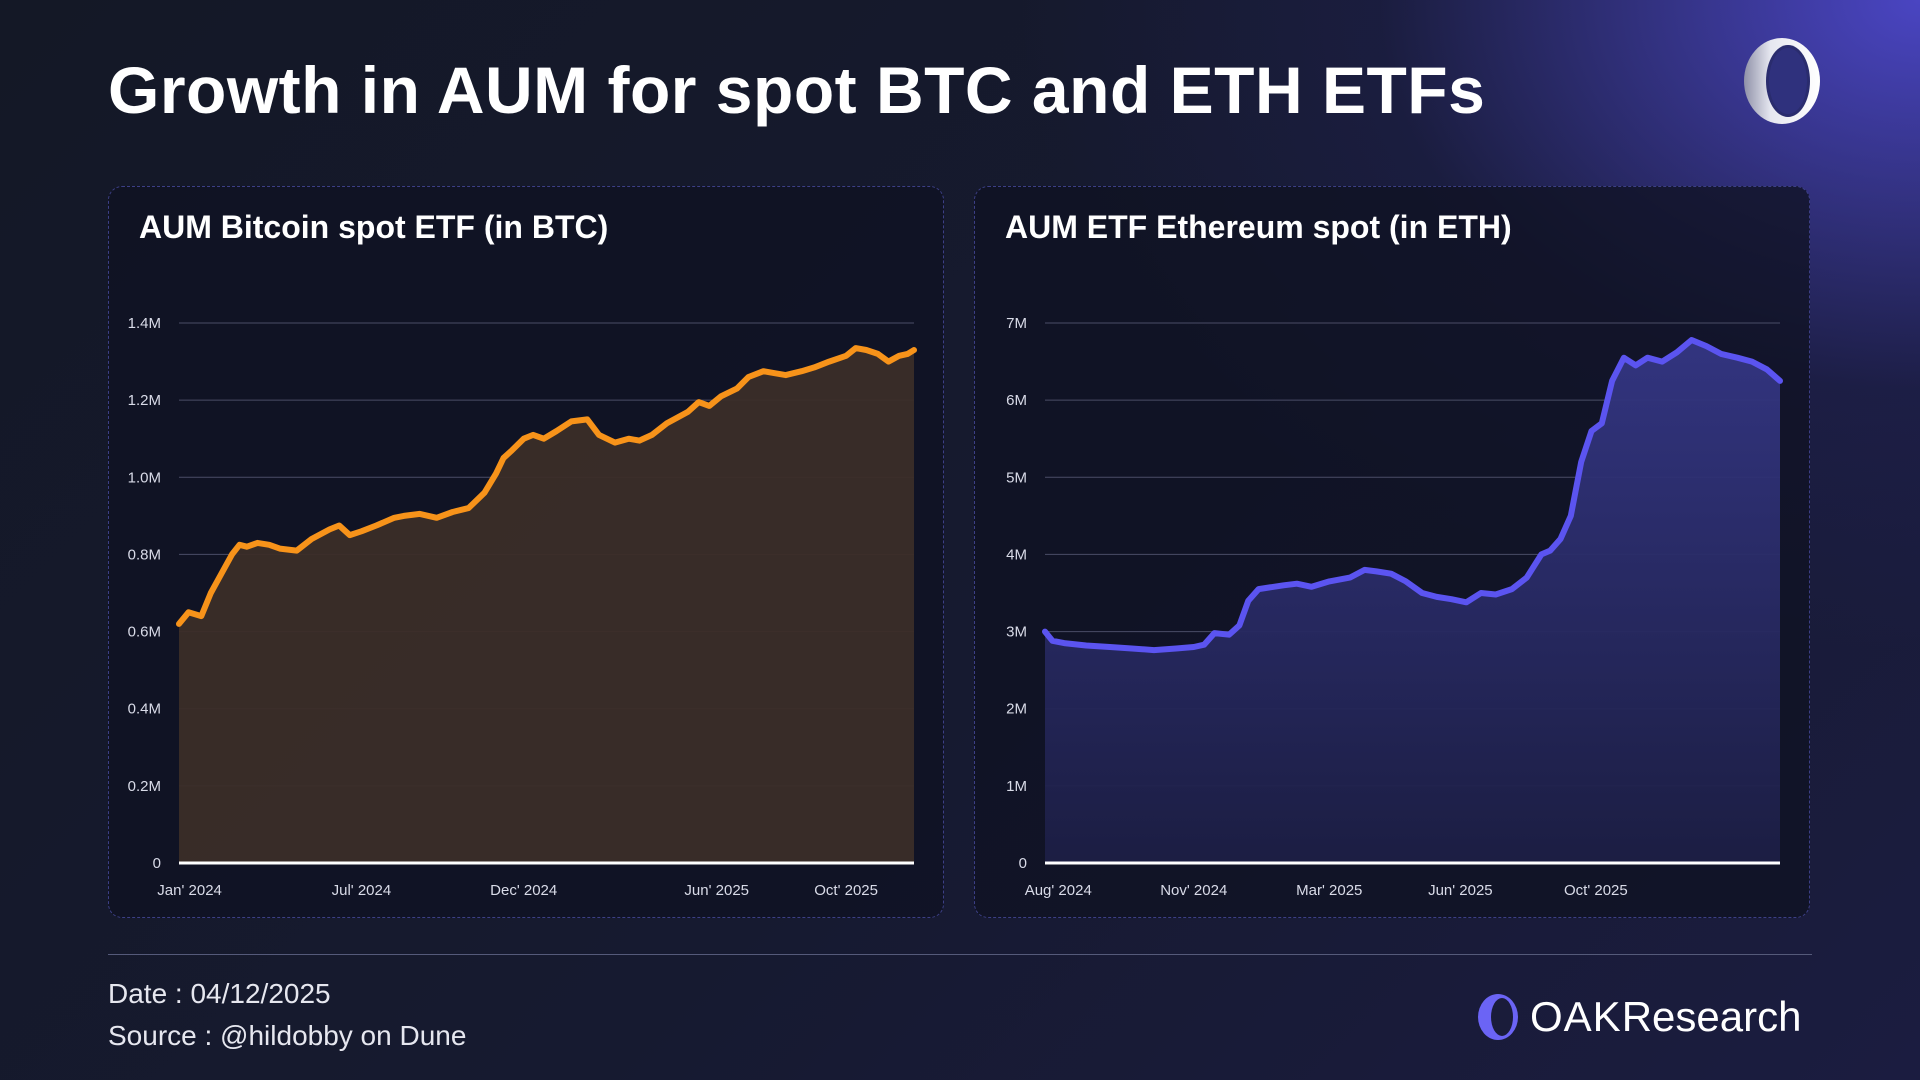 The image size is (1920, 1080). I want to click on btc-y-tick-label: 0, so click(157, 863).